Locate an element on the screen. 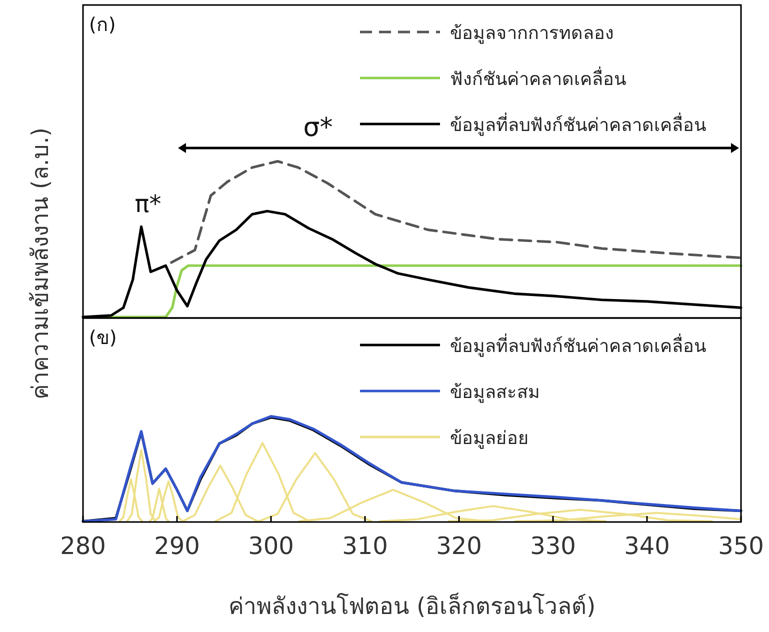 This screenshot has width=769, height=632. x-axis-title: ค่าพลังงานโฟตอน (อิเล็กตรอนโวลต์) is located at coordinates (412, 605).